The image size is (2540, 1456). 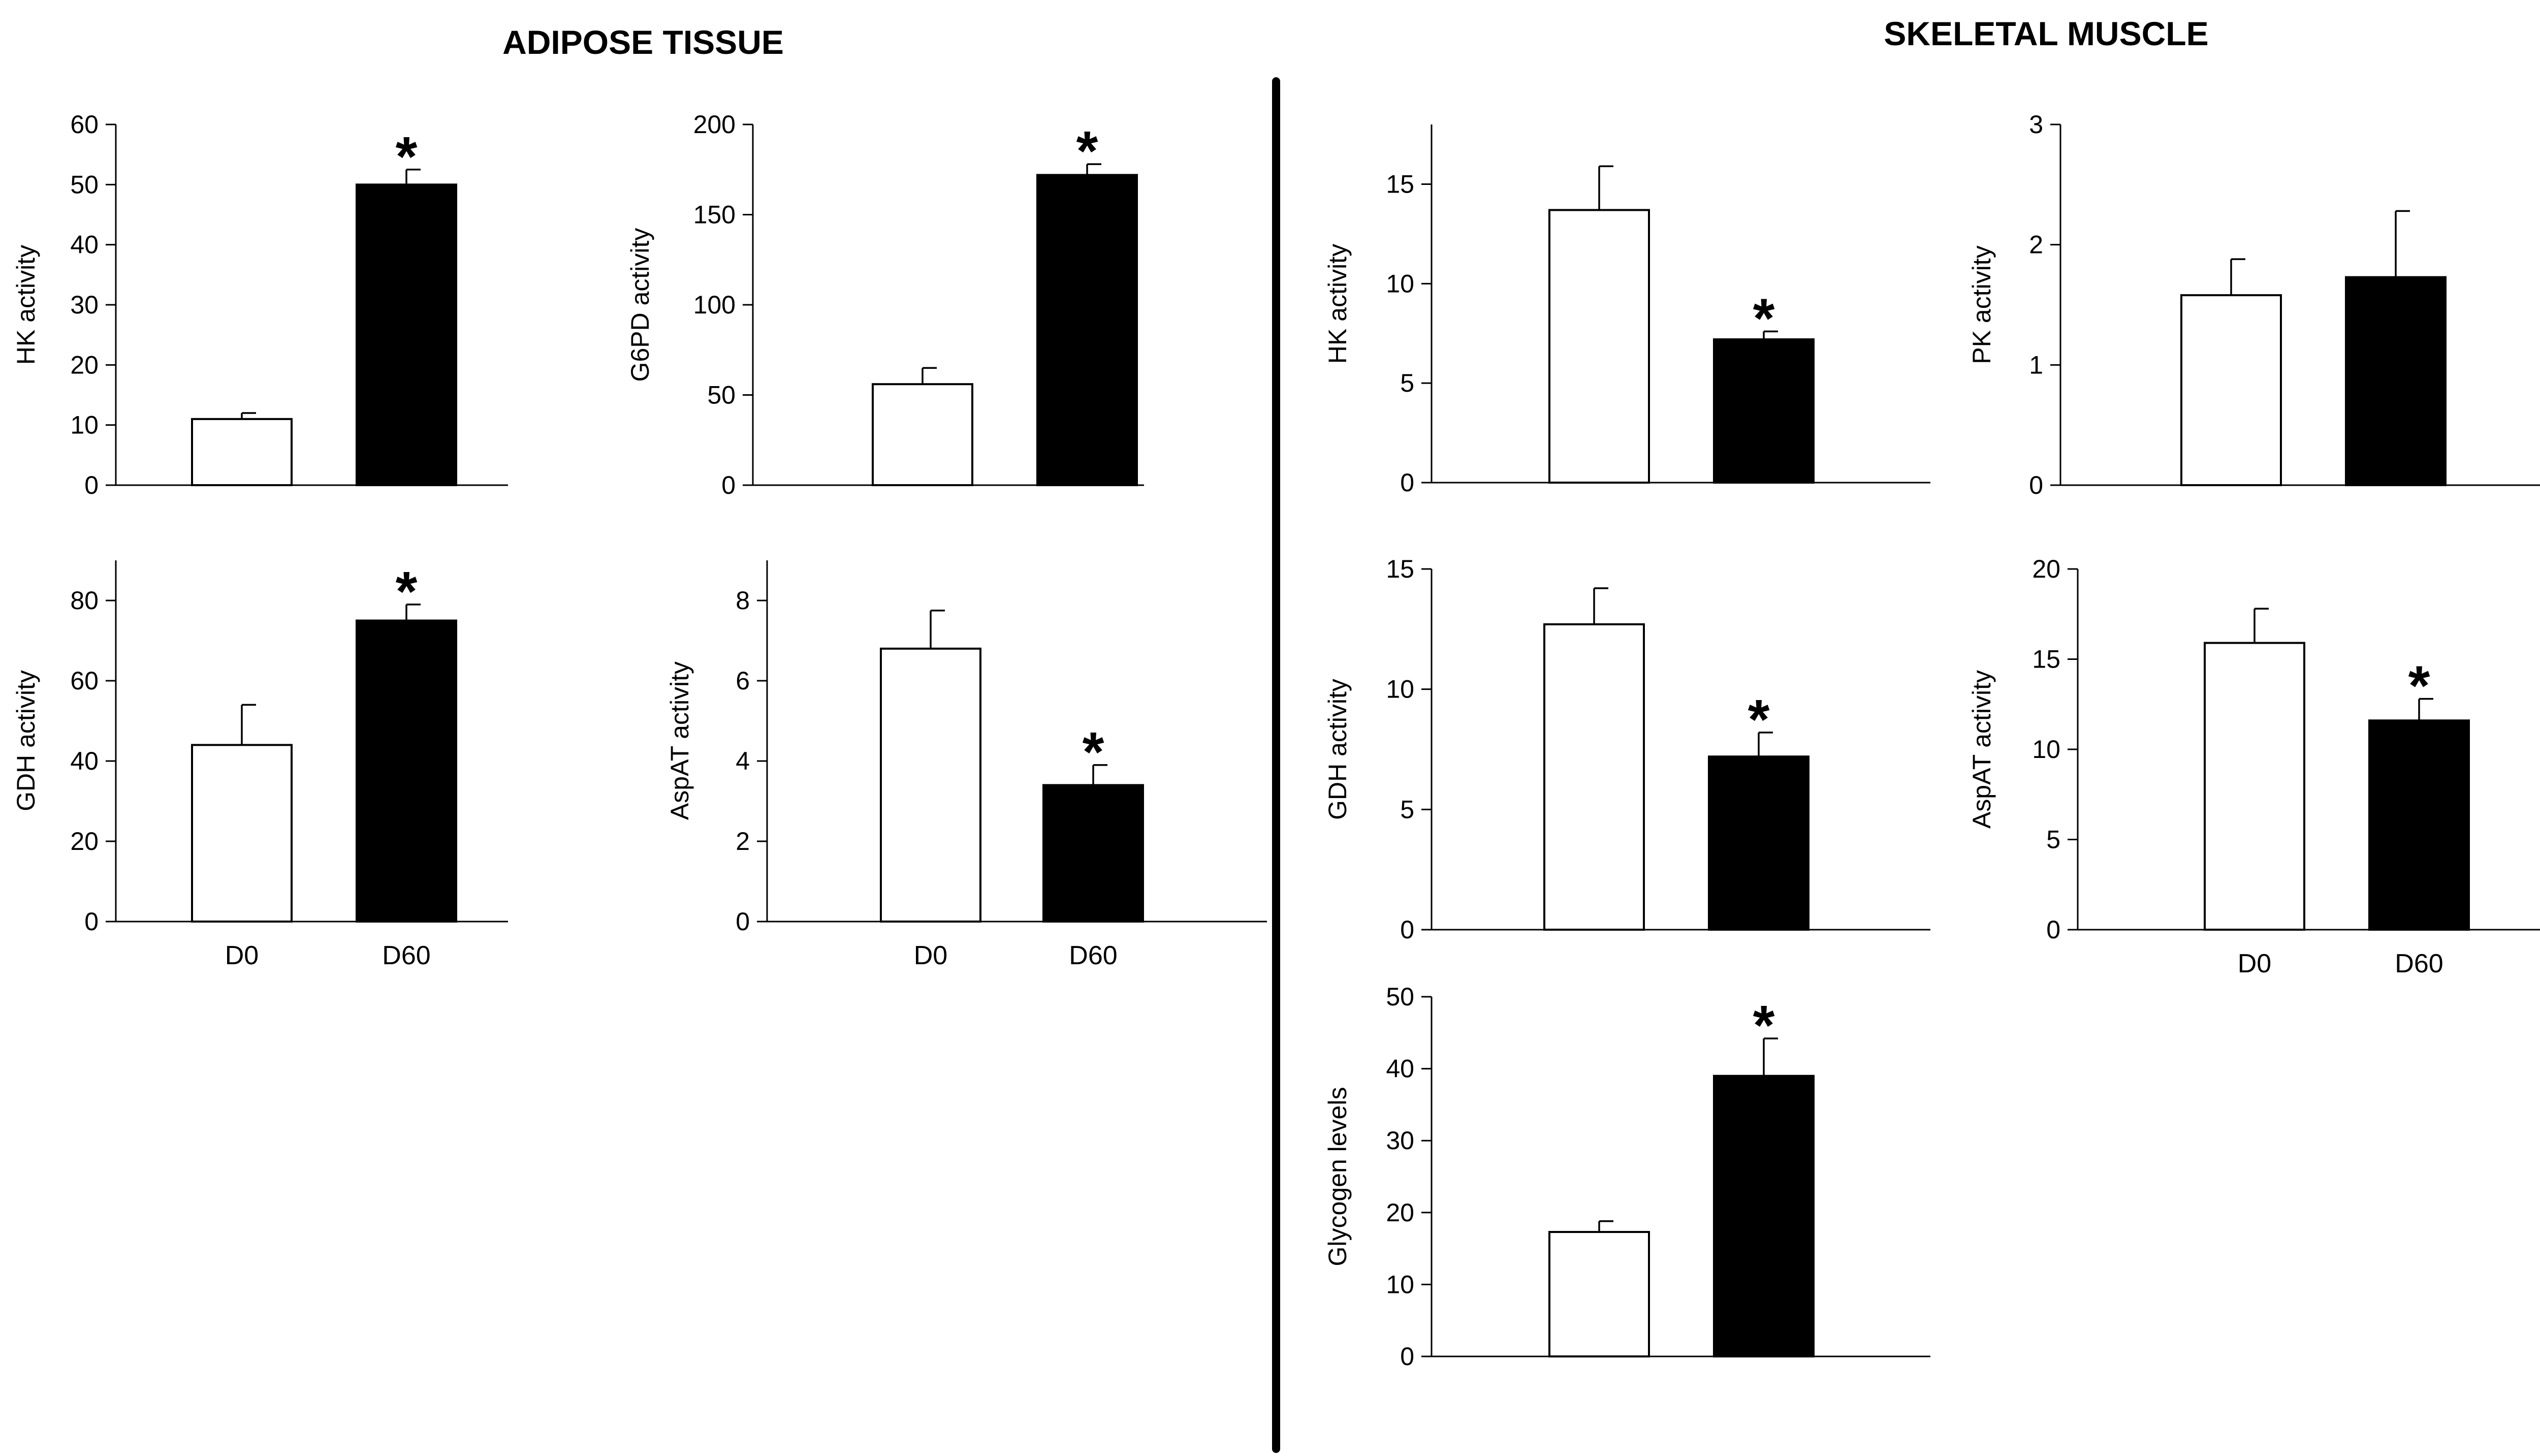 What do you see at coordinates (1407, 929) in the screenshot?
I see `muscle-gdh-ytick-label: 0` at bounding box center [1407, 929].